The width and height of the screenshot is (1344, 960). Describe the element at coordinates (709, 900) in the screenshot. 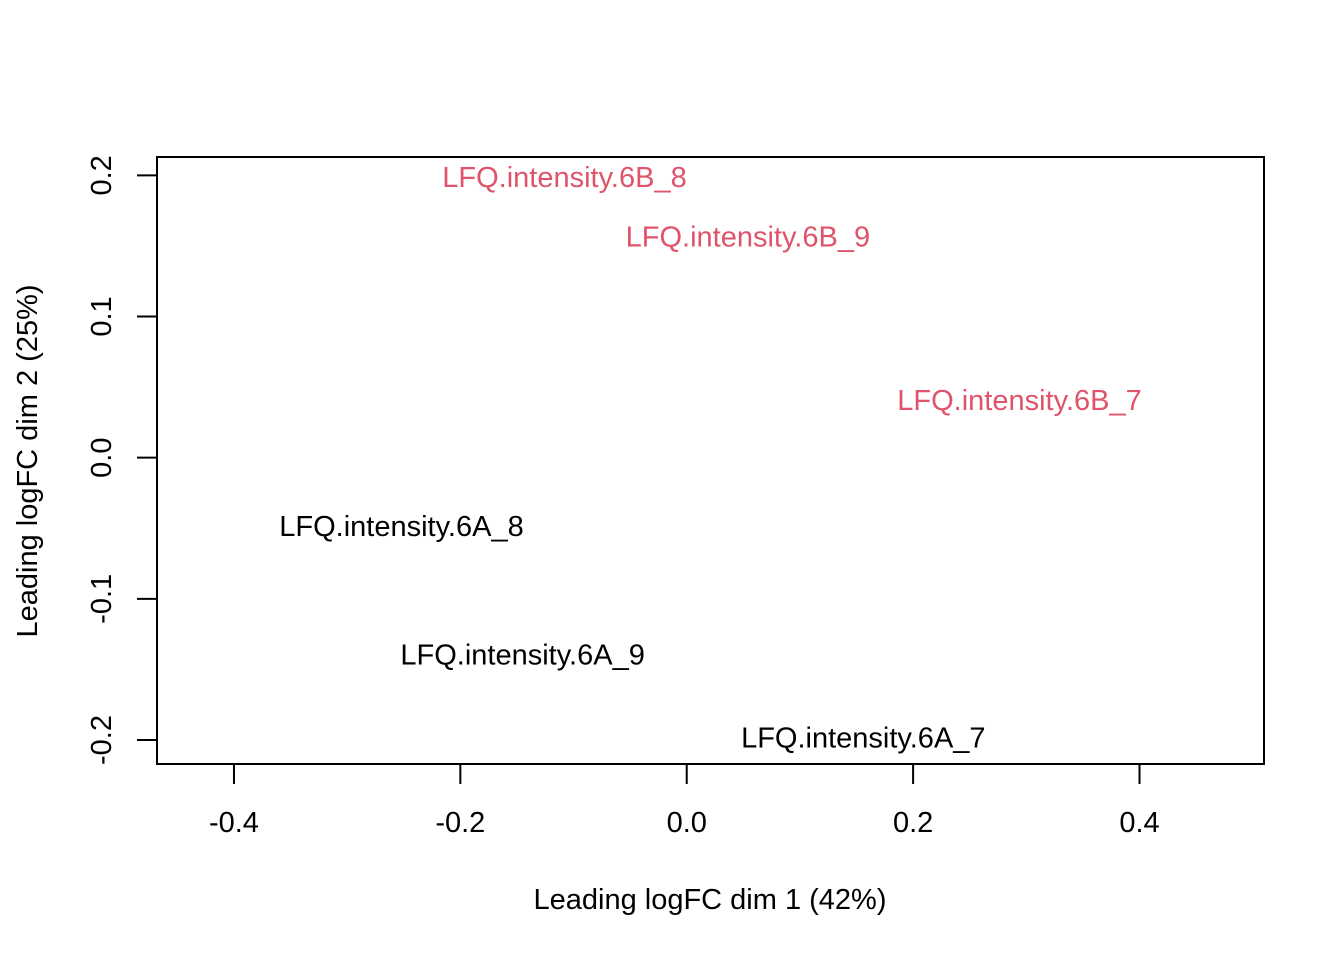

I see `x-axis-title: Leading logFC dim 1 (42%)` at that location.